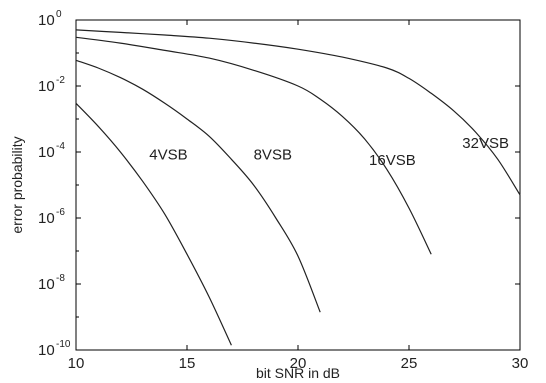  Describe the element at coordinates (76, 363) in the screenshot. I see `x-tick-label: 10` at that location.